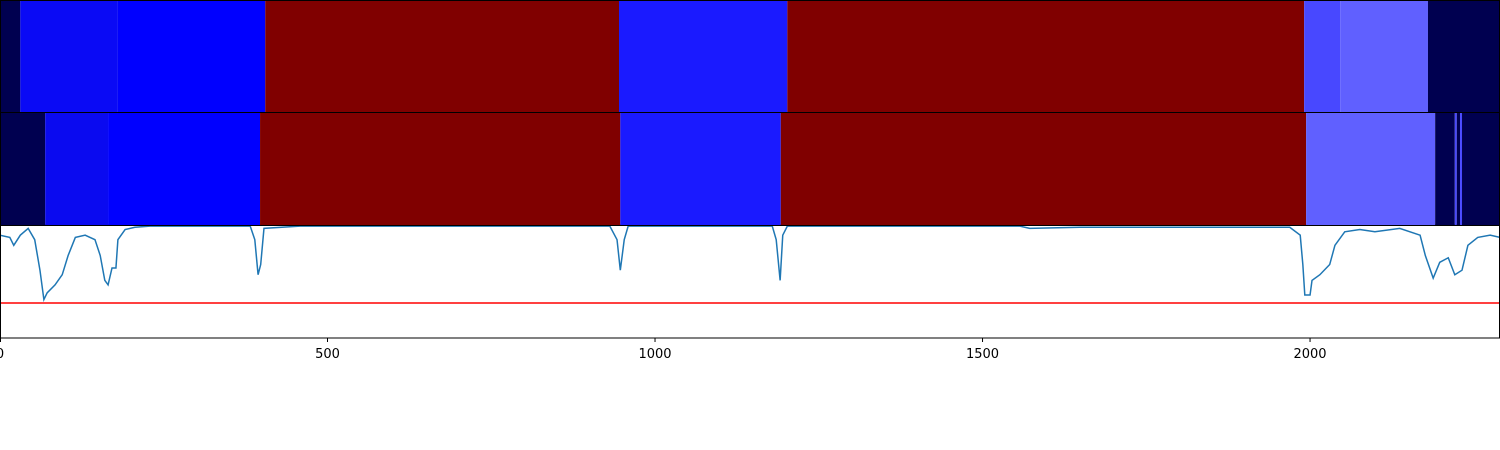 The width and height of the screenshot is (1500, 450). I want to click on x-tick-label: 1000, so click(654, 354).